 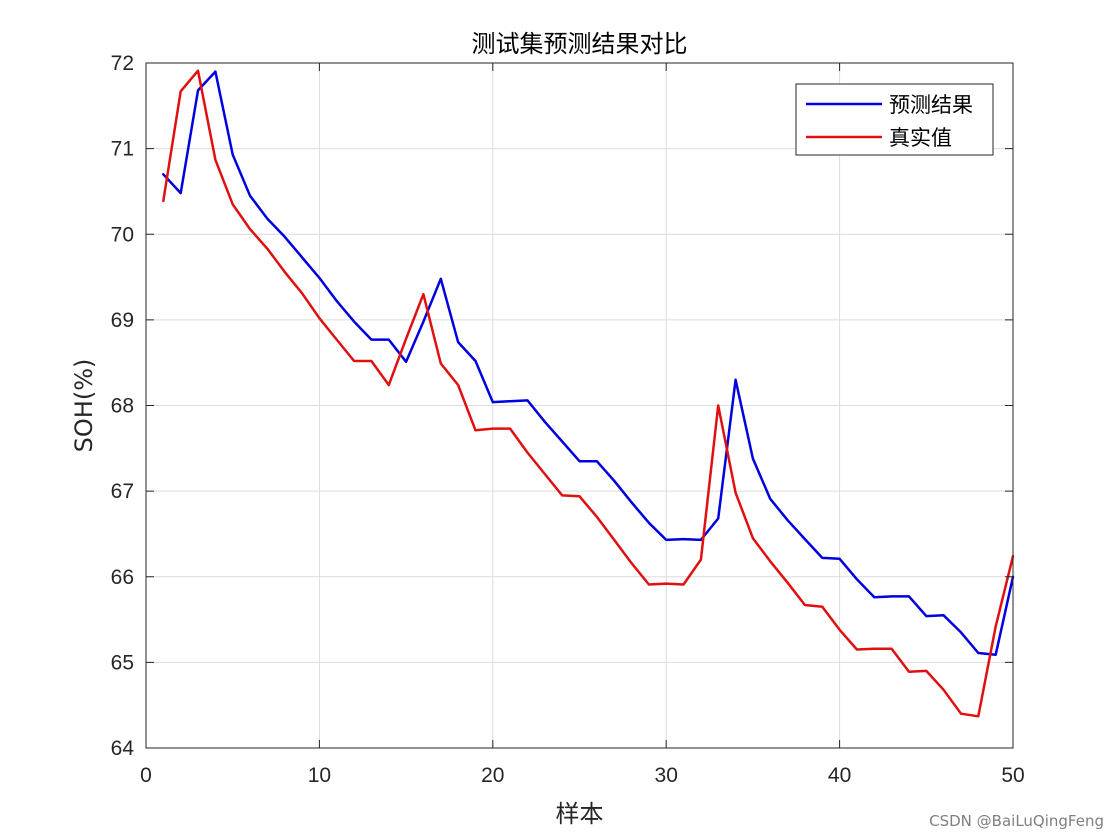 I want to click on chart-title: 测试集预测结果对比, so click(x=580, y=44).